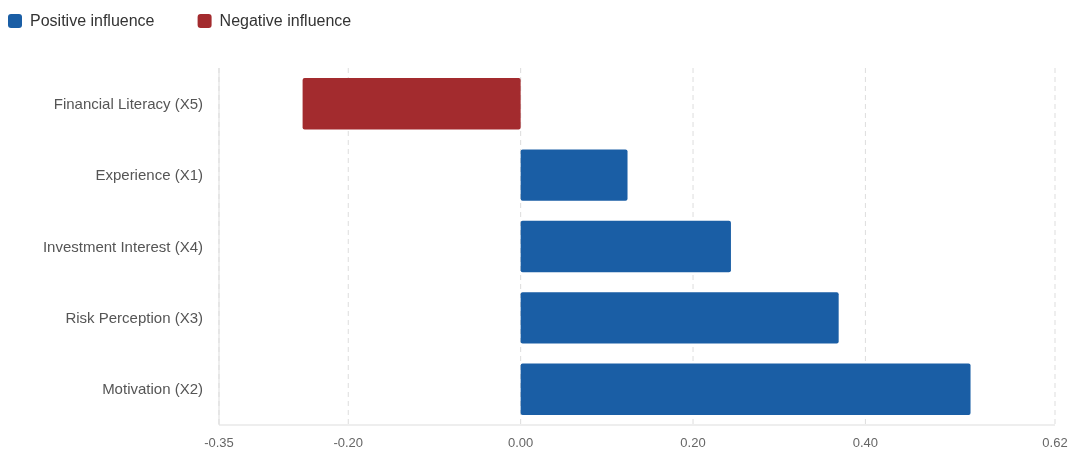 The height and width of the screenshot is (459, 1071). I want to click on x-tick-label: 0.62, so click(1055, 442).